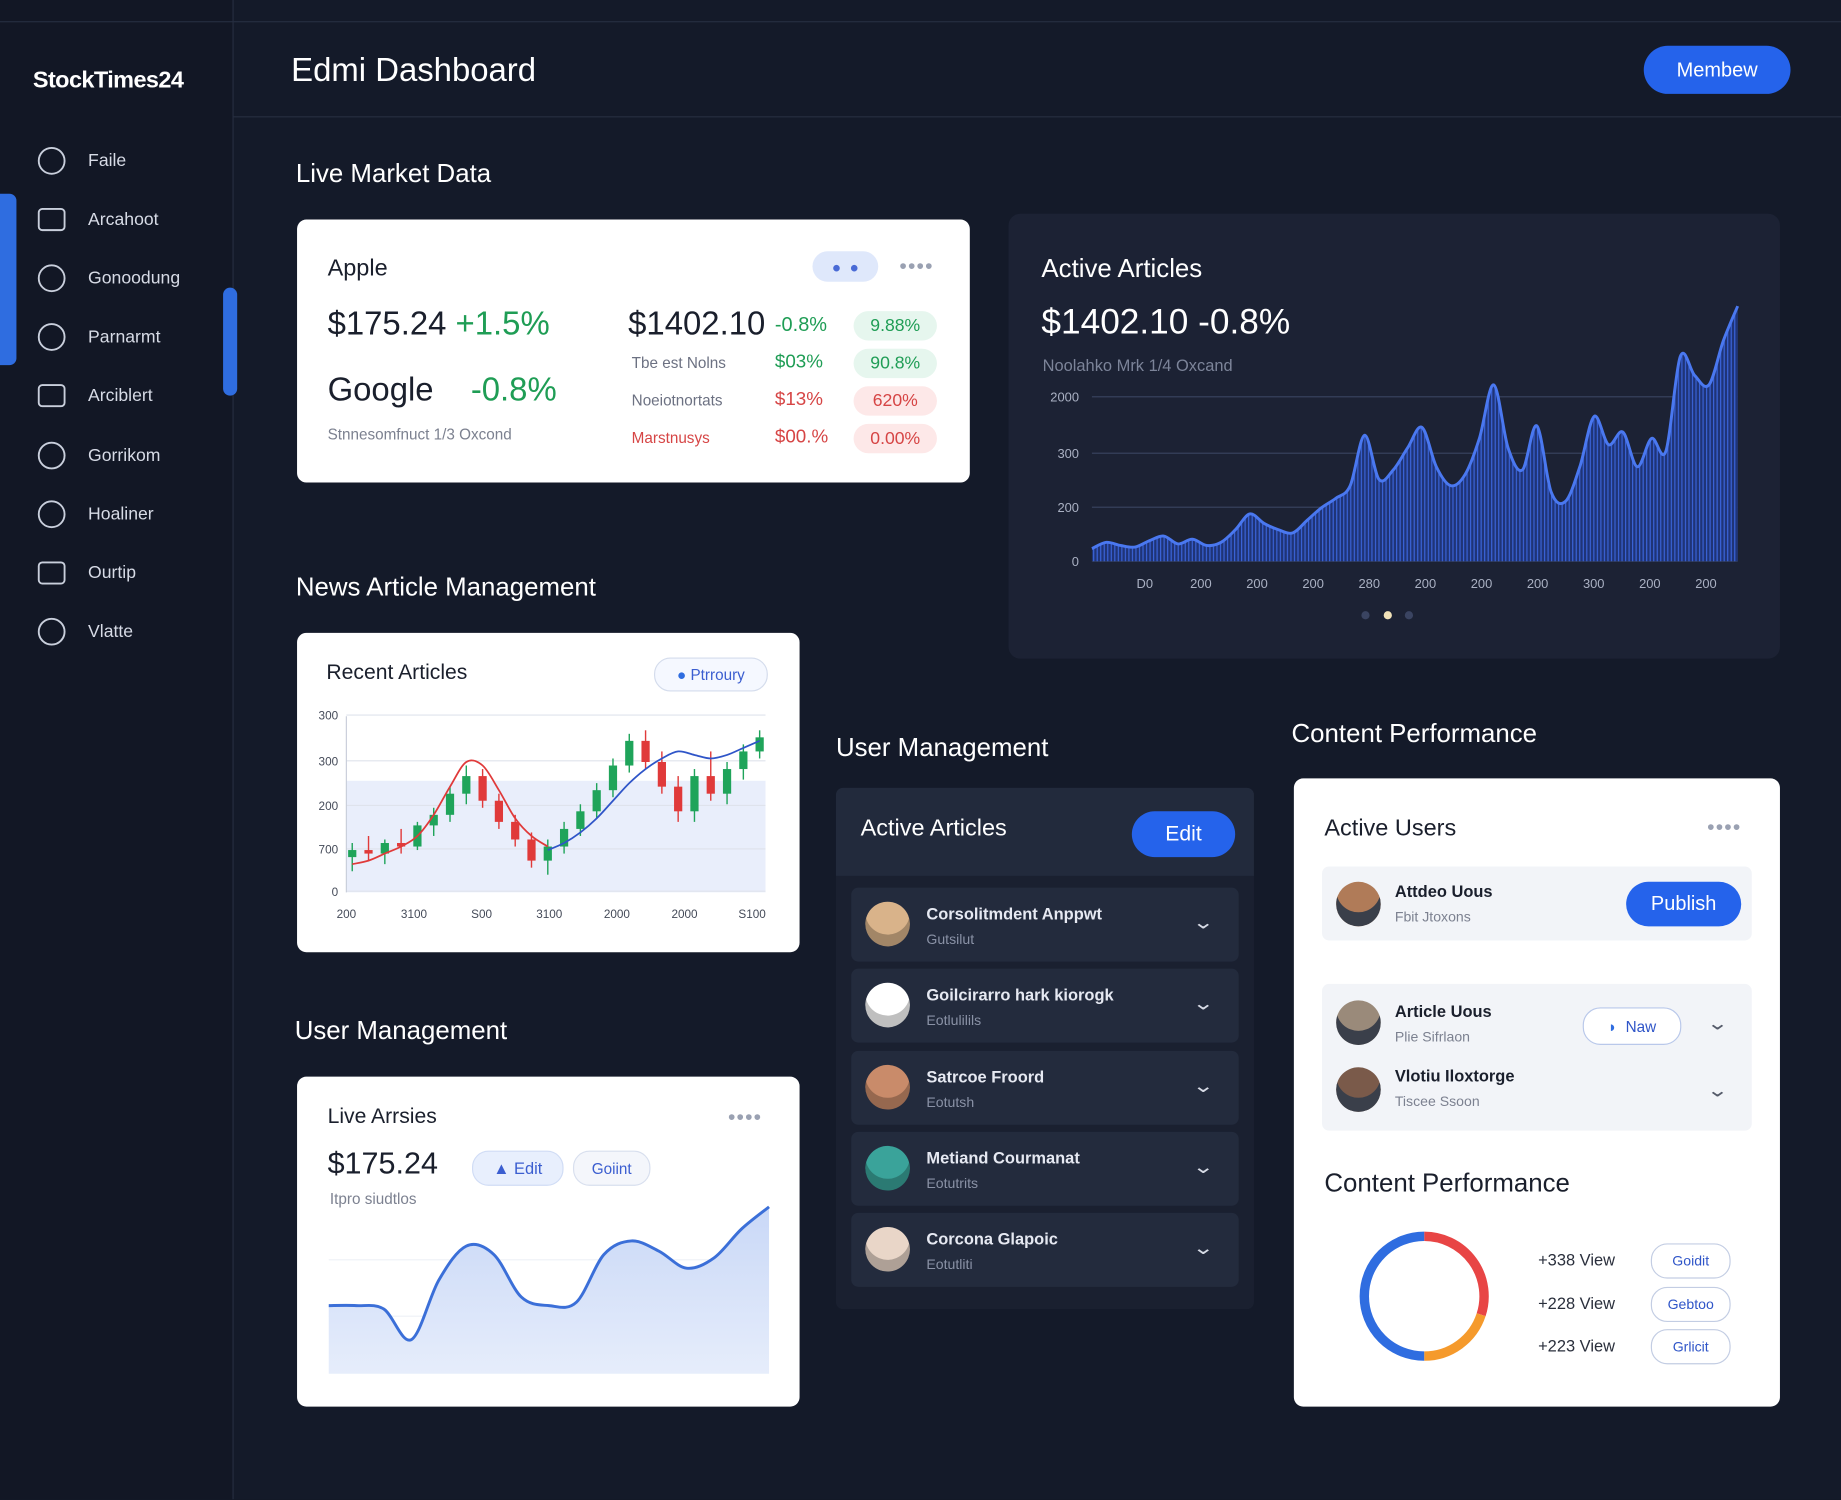 The width and height of the screenshot is (1841, 1500). Describe the element at coordinates (414, 914) in the screenshot. I see `x-tick-label: 3100` at that location.